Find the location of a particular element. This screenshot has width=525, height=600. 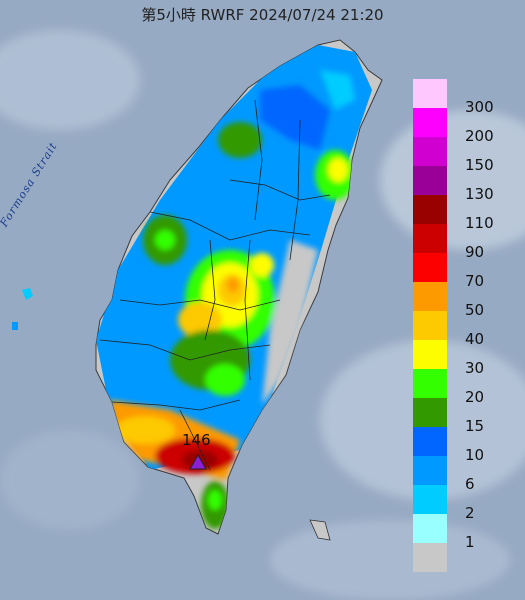

penghu-islet is located at coordinates (15, 326).